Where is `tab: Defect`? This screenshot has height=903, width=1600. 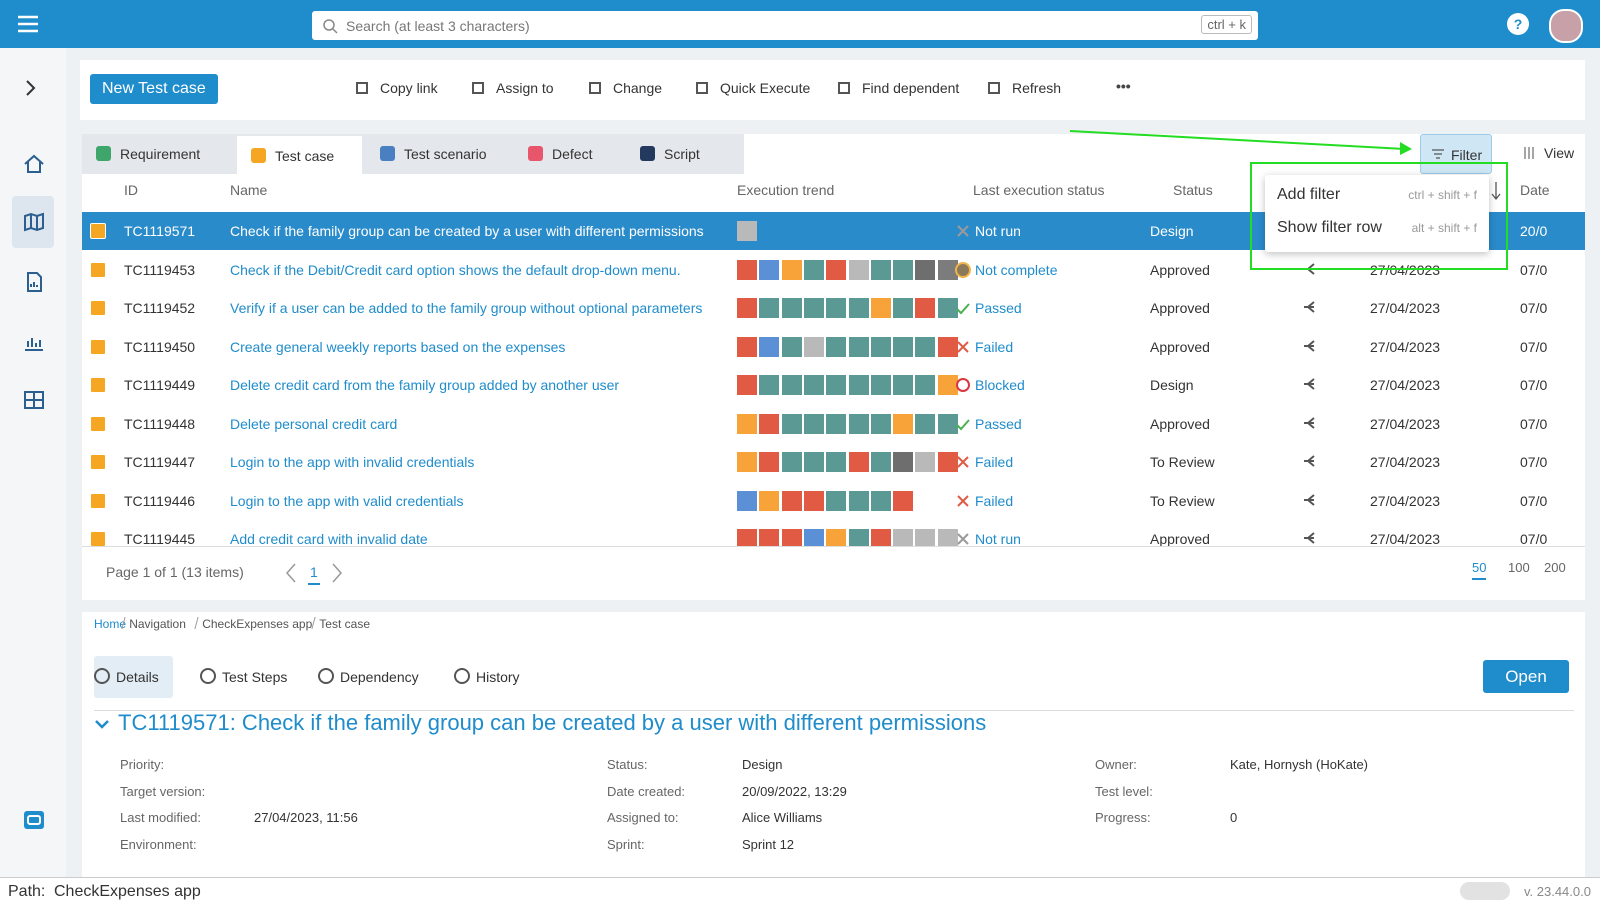 tab: Defect is located at coordinates (574, 154).